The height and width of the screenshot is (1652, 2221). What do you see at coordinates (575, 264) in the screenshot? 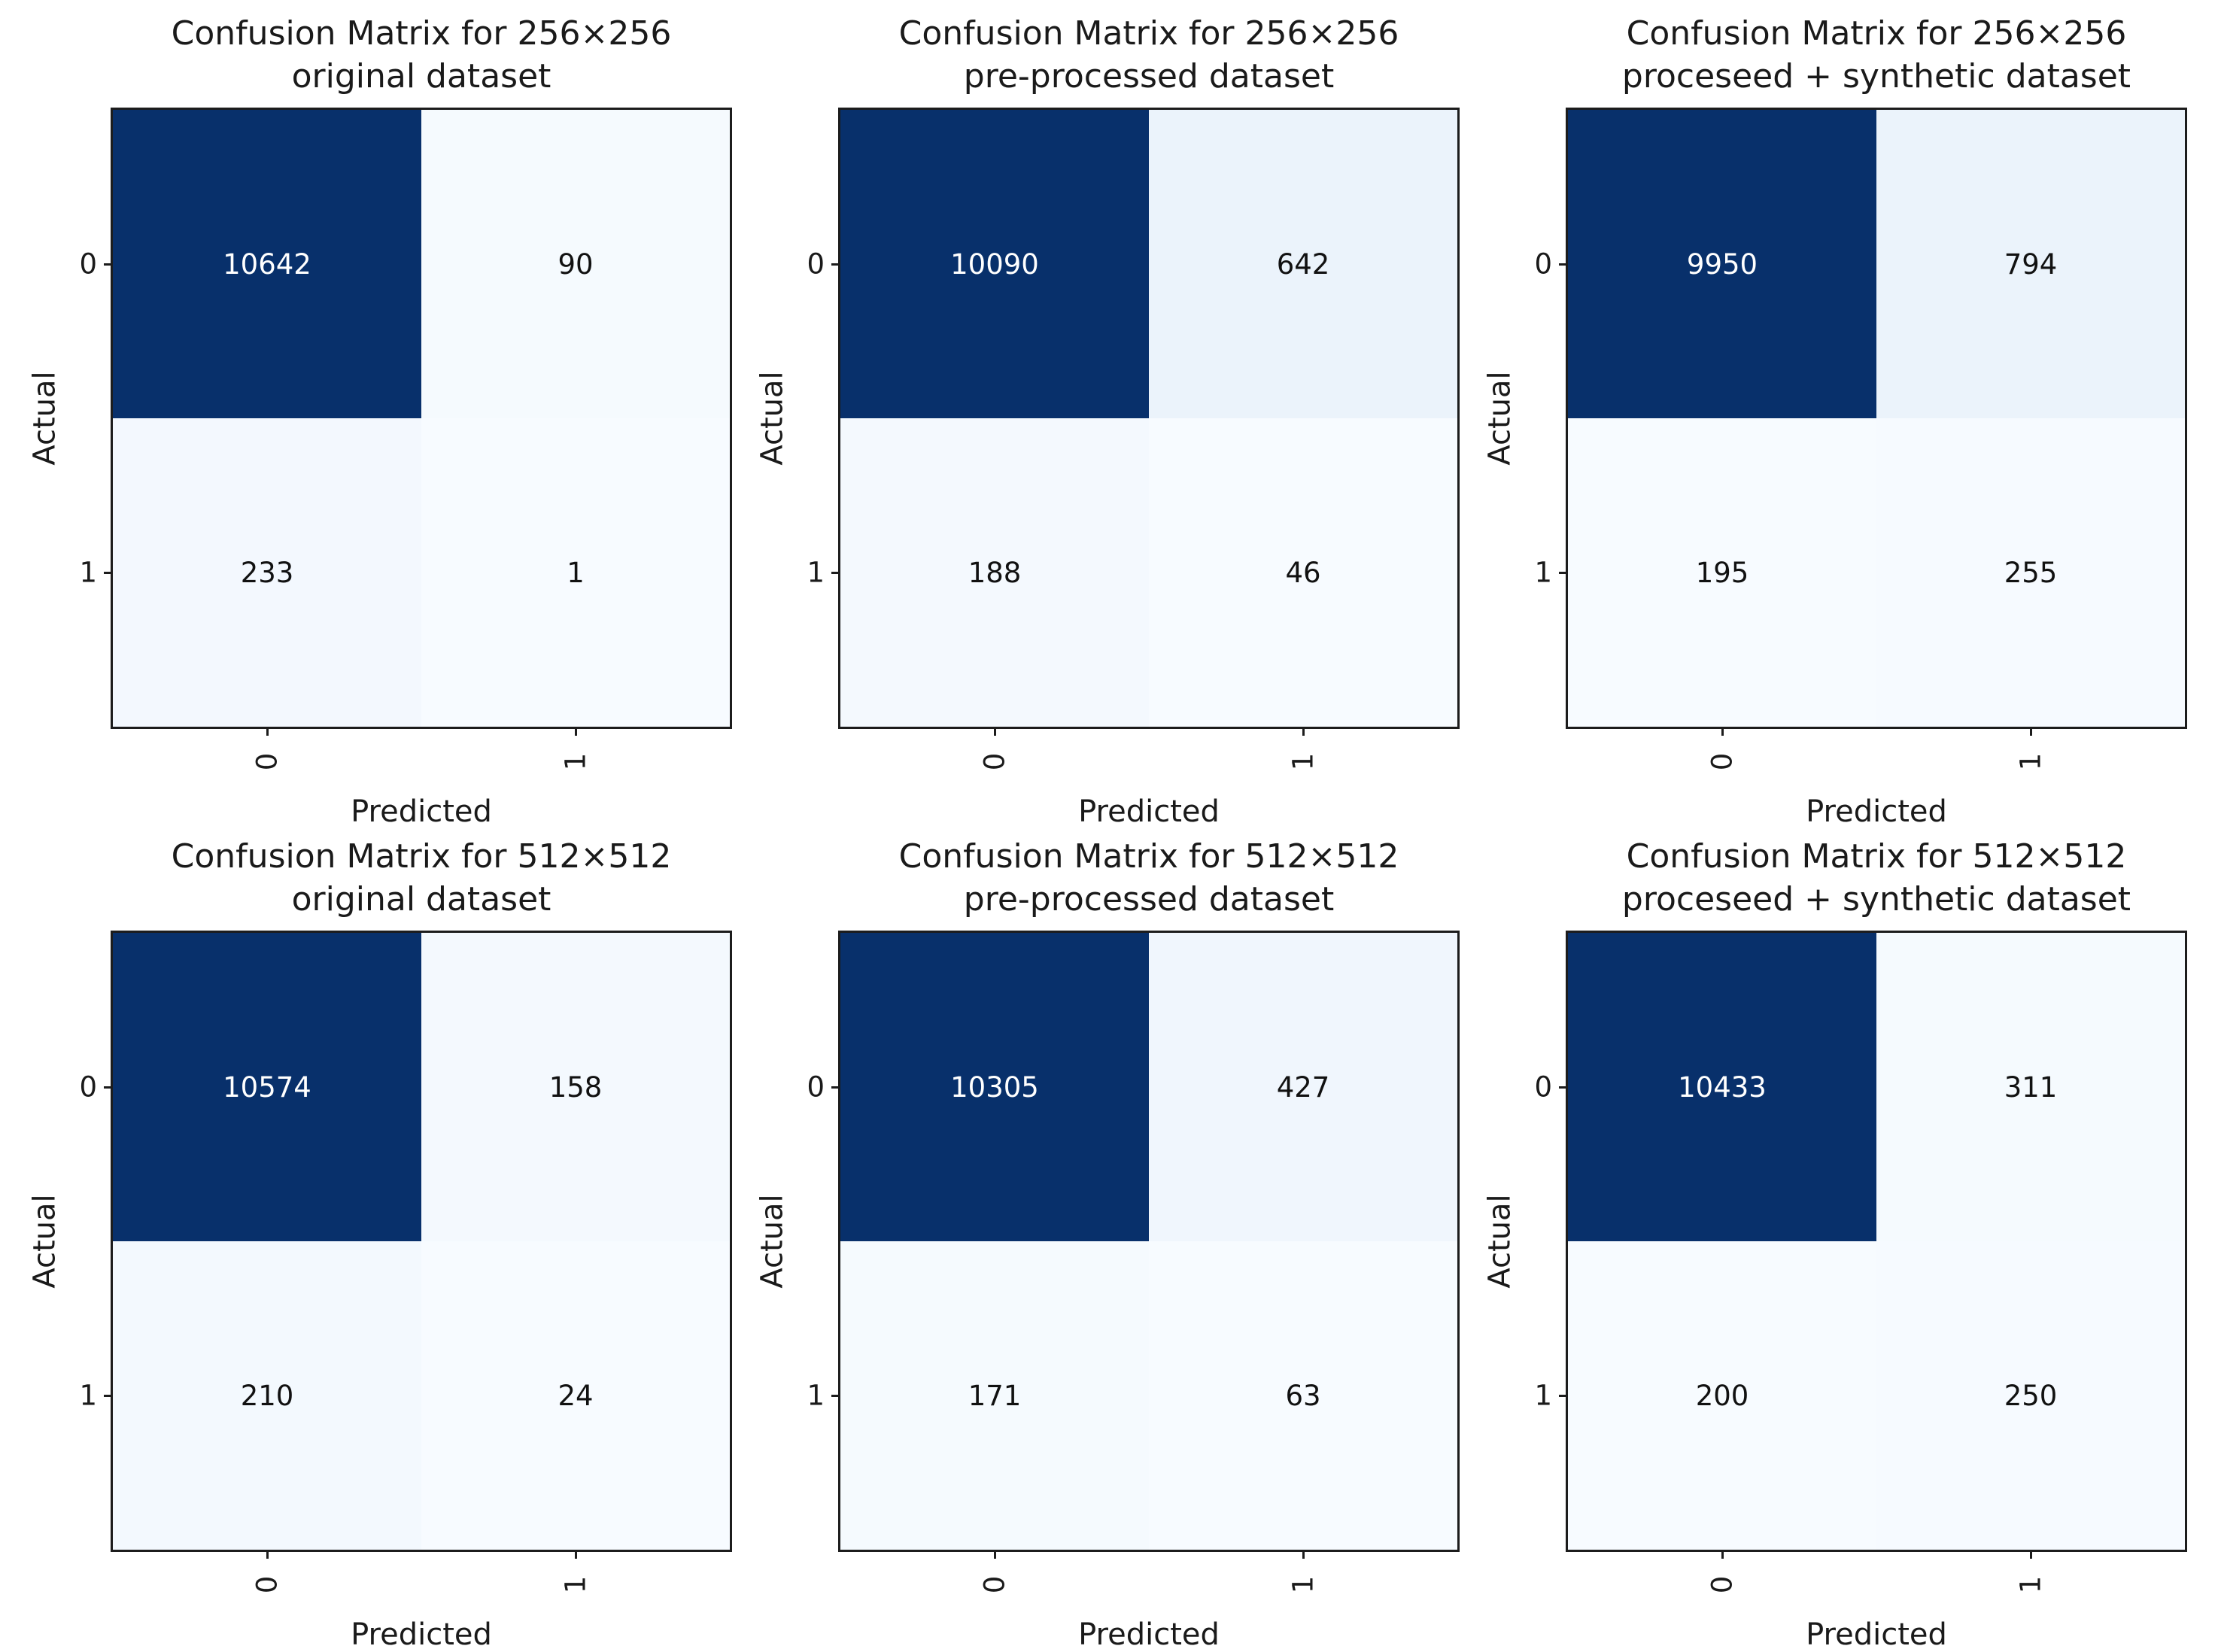
I see `matrix-cell-actual0-pred1: 90` at bounding box center [575, 264].